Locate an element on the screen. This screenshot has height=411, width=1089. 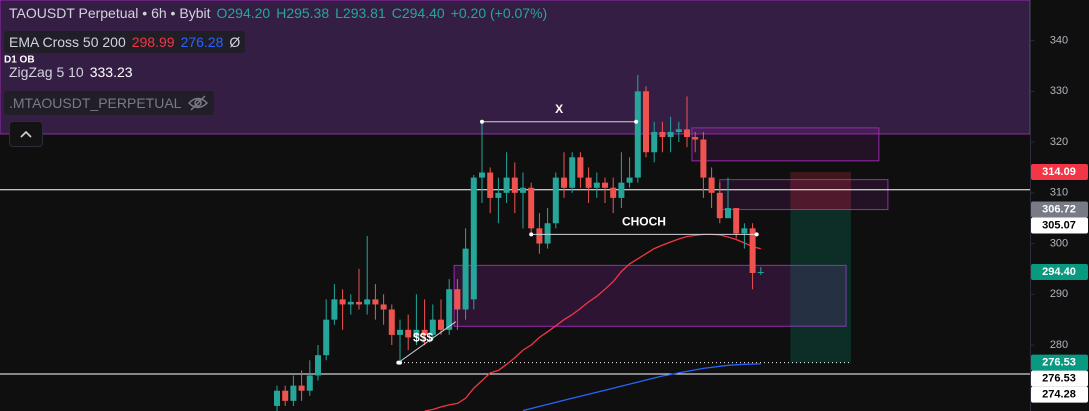
y-tick-label: 330 is located at coordinates (1059, 91).